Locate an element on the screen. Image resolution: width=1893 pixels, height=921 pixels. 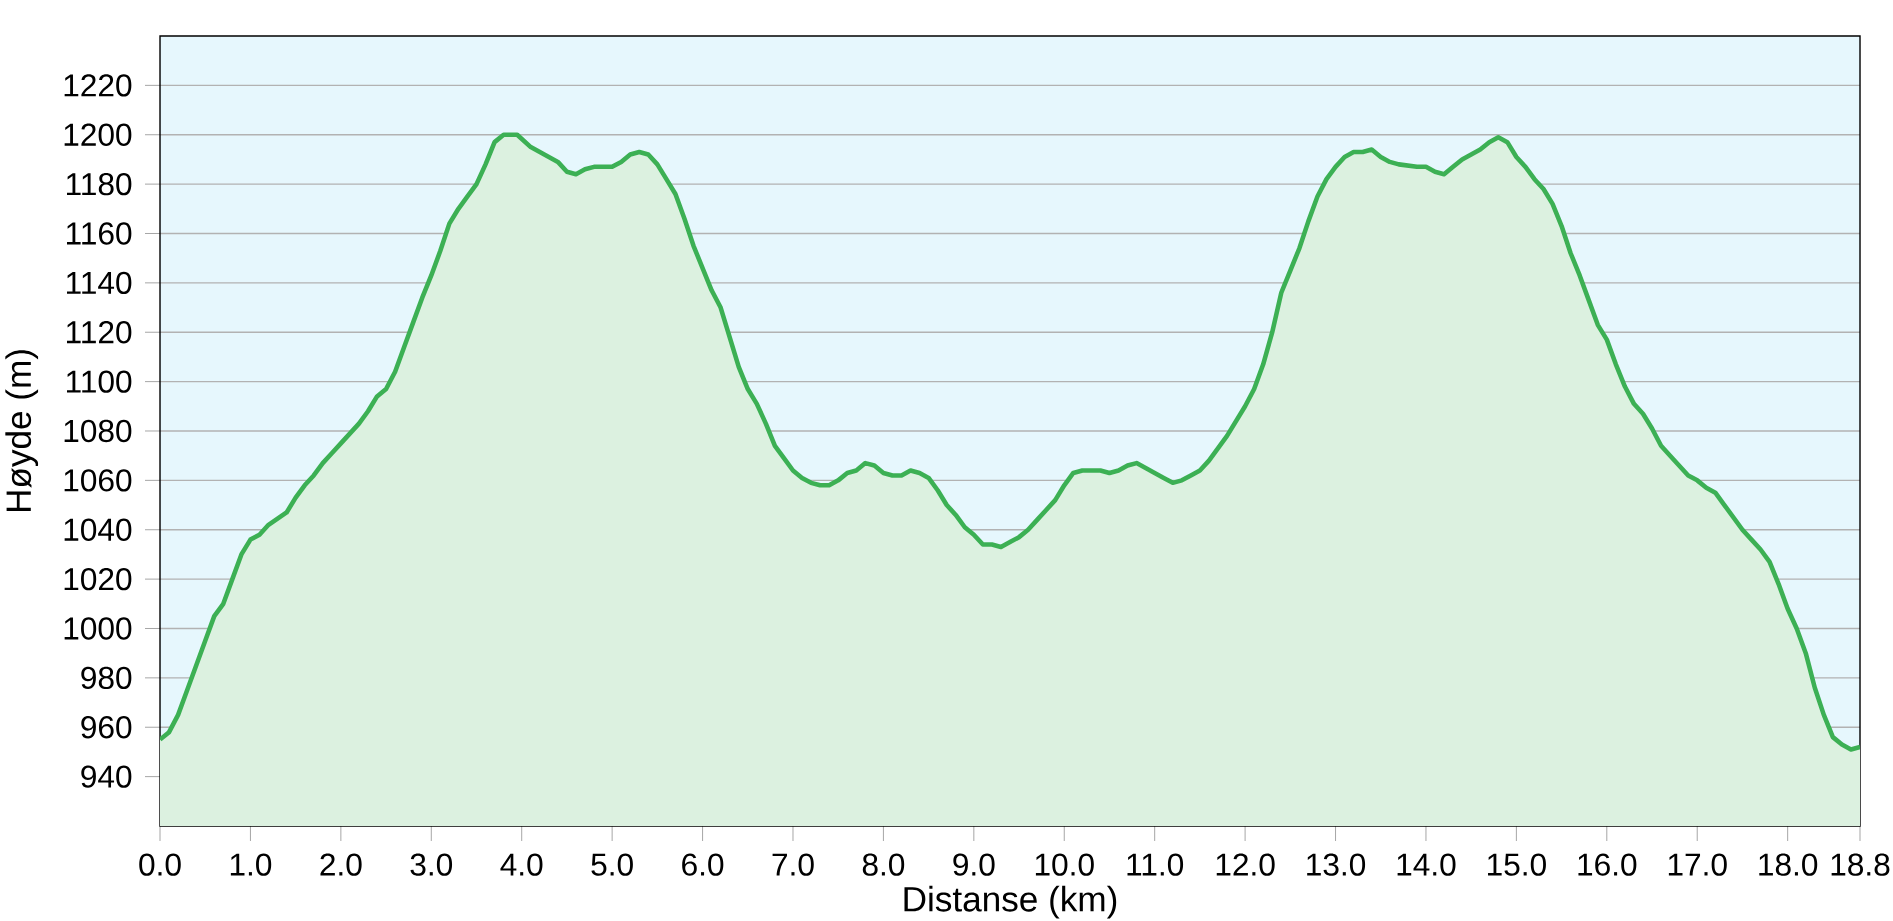
x-tick-label: 14.0 is located at coordinates (1426, 864).